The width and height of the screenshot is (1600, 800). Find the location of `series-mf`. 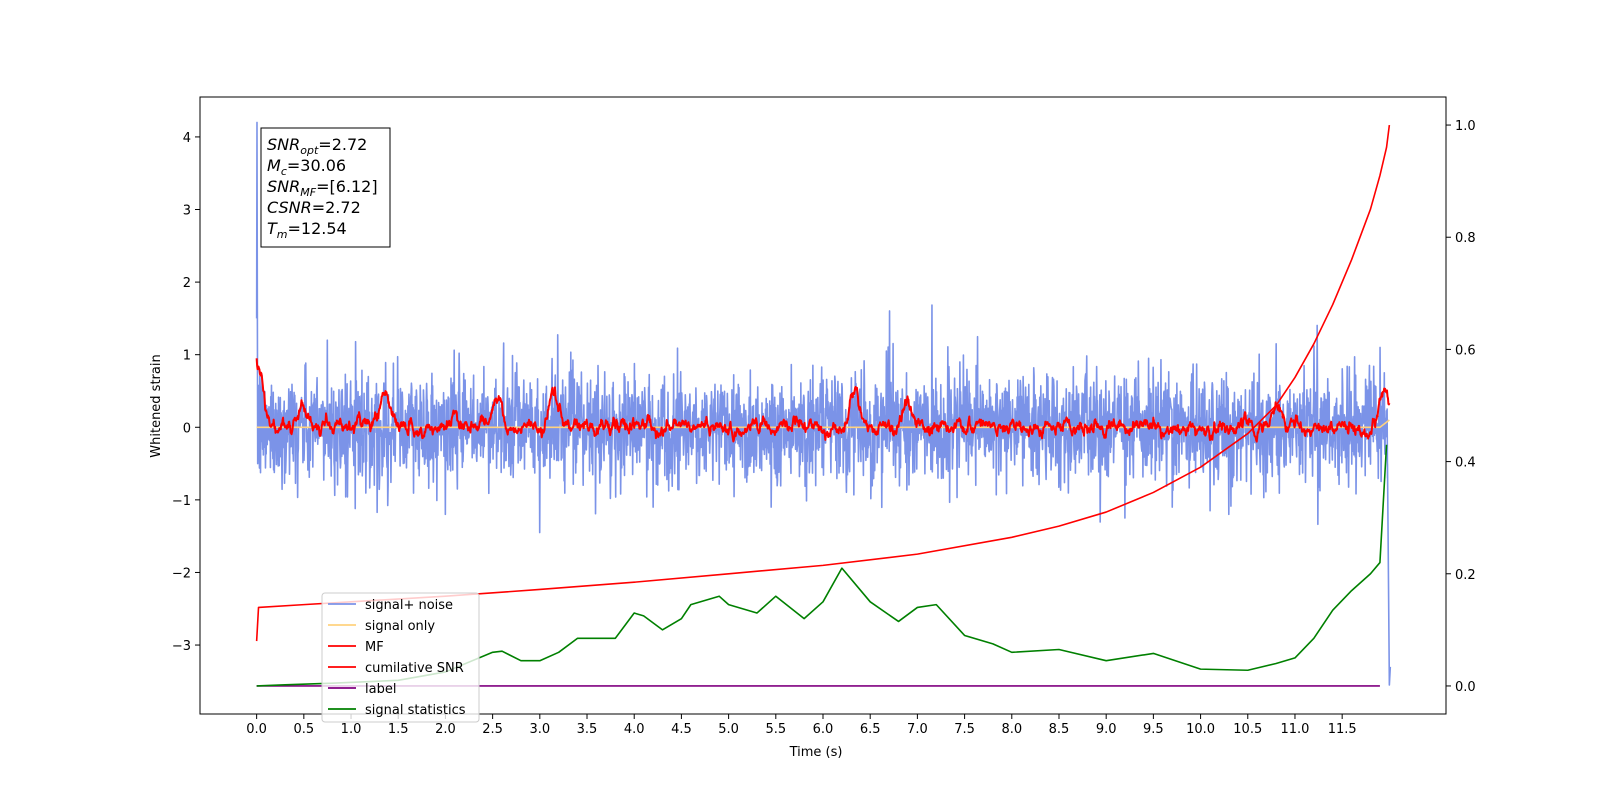

series-mf is located at coordinates (823, 400).